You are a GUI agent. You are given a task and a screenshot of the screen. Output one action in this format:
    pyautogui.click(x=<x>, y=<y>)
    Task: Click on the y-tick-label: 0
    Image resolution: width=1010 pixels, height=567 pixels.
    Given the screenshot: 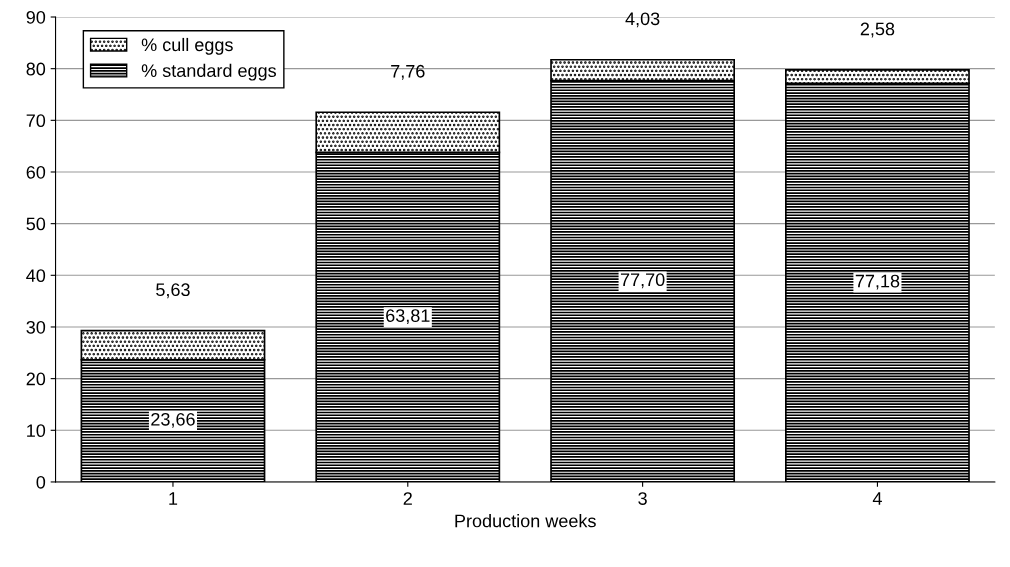 What is the action you would take?
    pyautogui.click(x=41, y=482)
    